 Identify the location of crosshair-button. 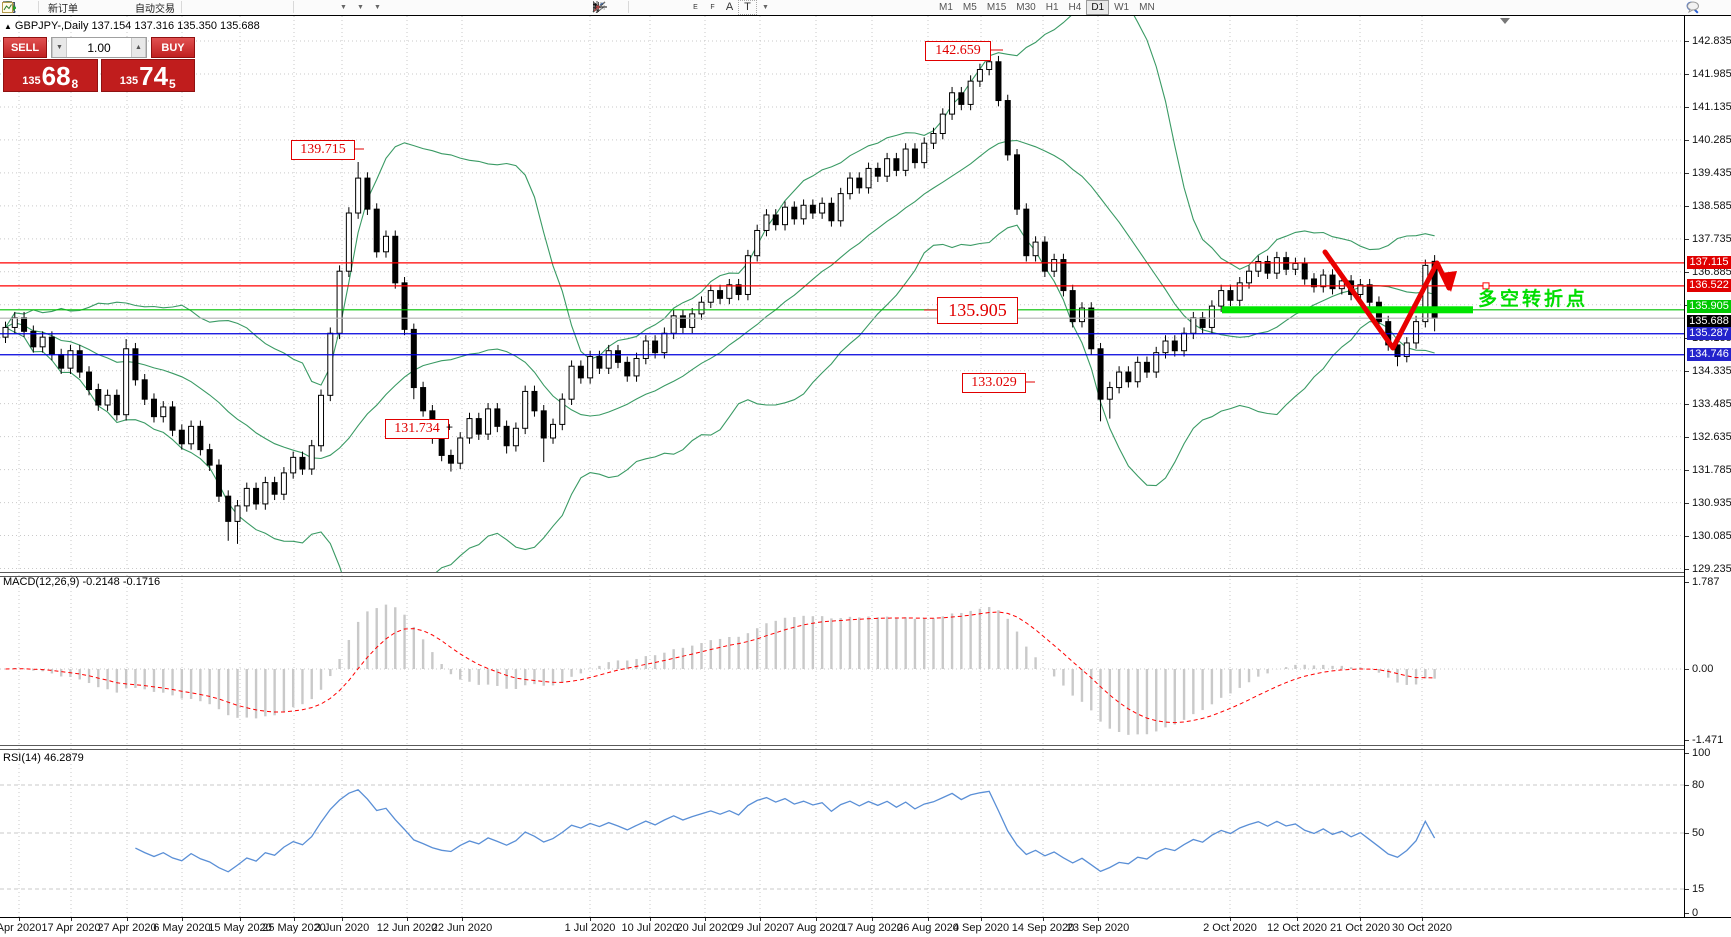
(609, 7).